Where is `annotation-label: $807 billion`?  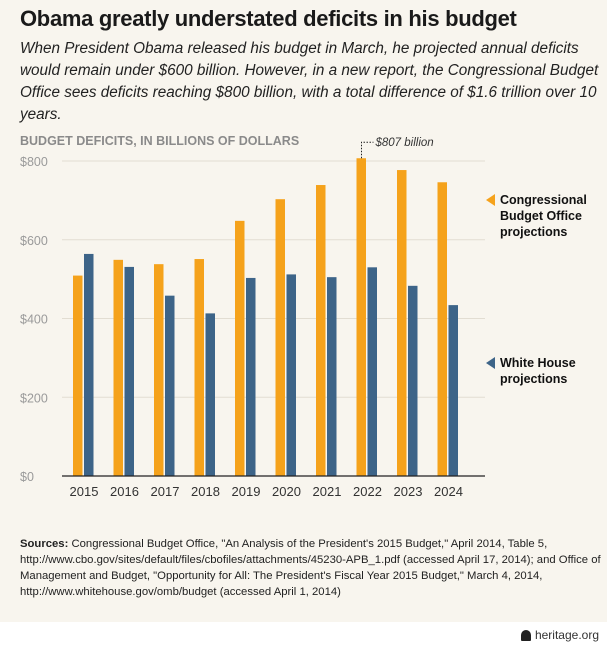 annotation-label: $807 billion is located at coordinates (404, 143).